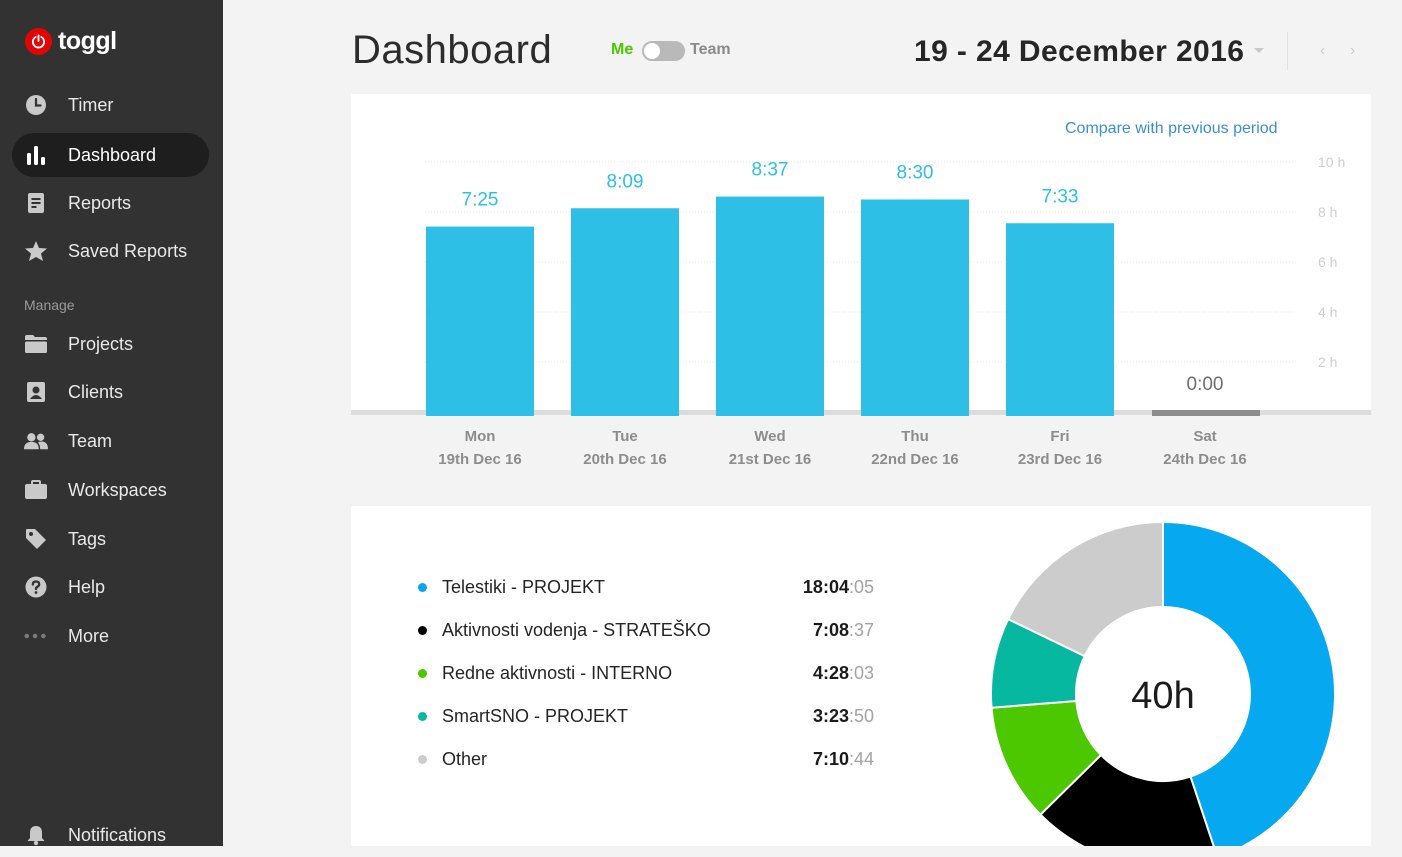 This screenshot has height=857, width=1402. I want to click on me-team-toggle, so click(663, 51).